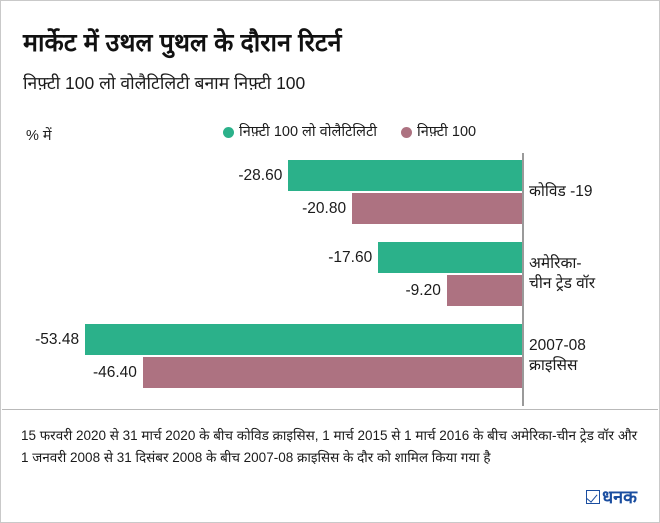 The height and width of the screenshot is (523, 660). What do you see at coordinates (182, 43) in the screenshot?
I see `chart-title: मार्केट में उथल पुथल के दौरान रिटर्न` at bounding box center [182, 43].